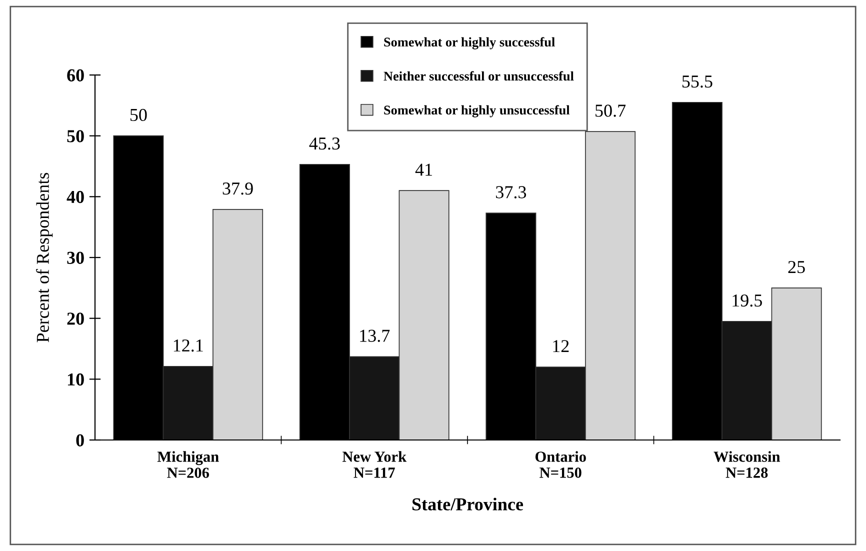 This screenshot has height=551, width=866. What do you see at coordinates (560, 464) in the screenshot?
I see `x-tick-label: Ontario N=150` at bounding box center [560, 464].